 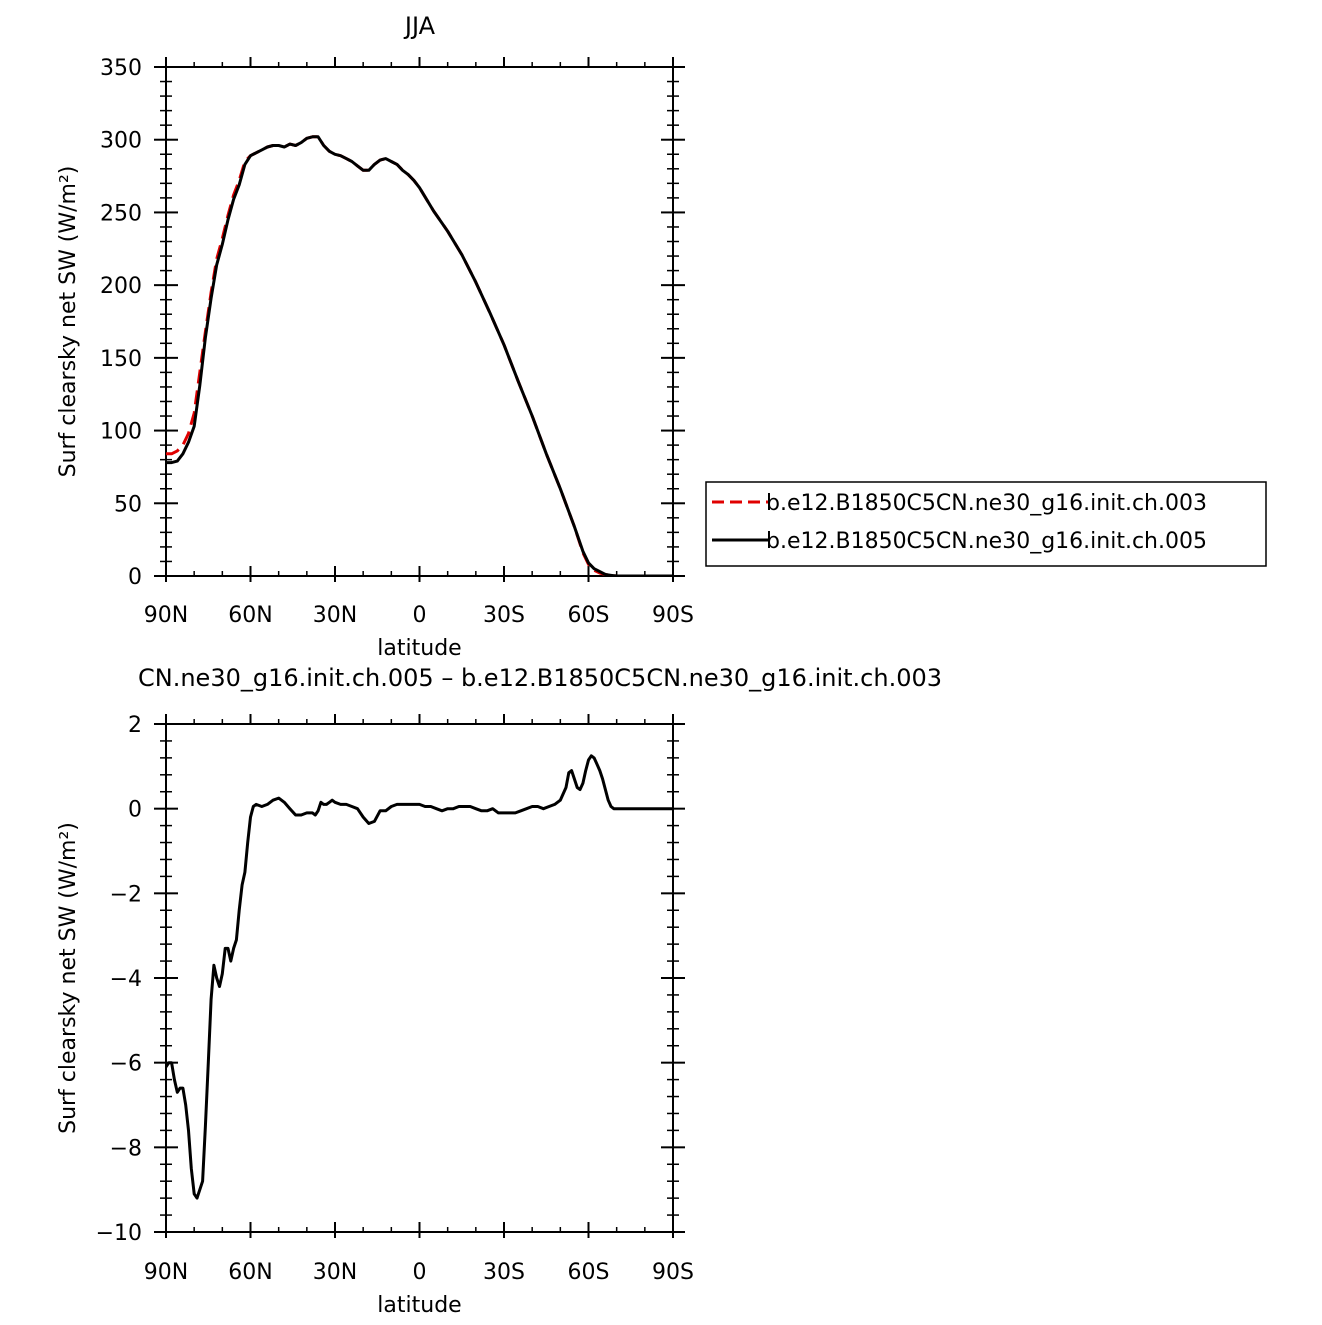 What do you see at coordinates (986, 503) in the screenshot?
I see `legend-label-1: b.e12.B1850C5CN.ne30_g16.init.ch.003` at bounding box center [986, 503].